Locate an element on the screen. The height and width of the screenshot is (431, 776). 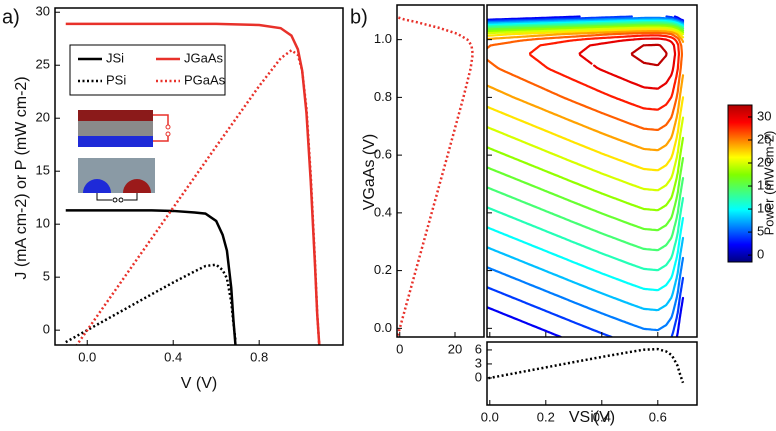
colorbar-tick-label: 15 is located at coordinates (764, 184).